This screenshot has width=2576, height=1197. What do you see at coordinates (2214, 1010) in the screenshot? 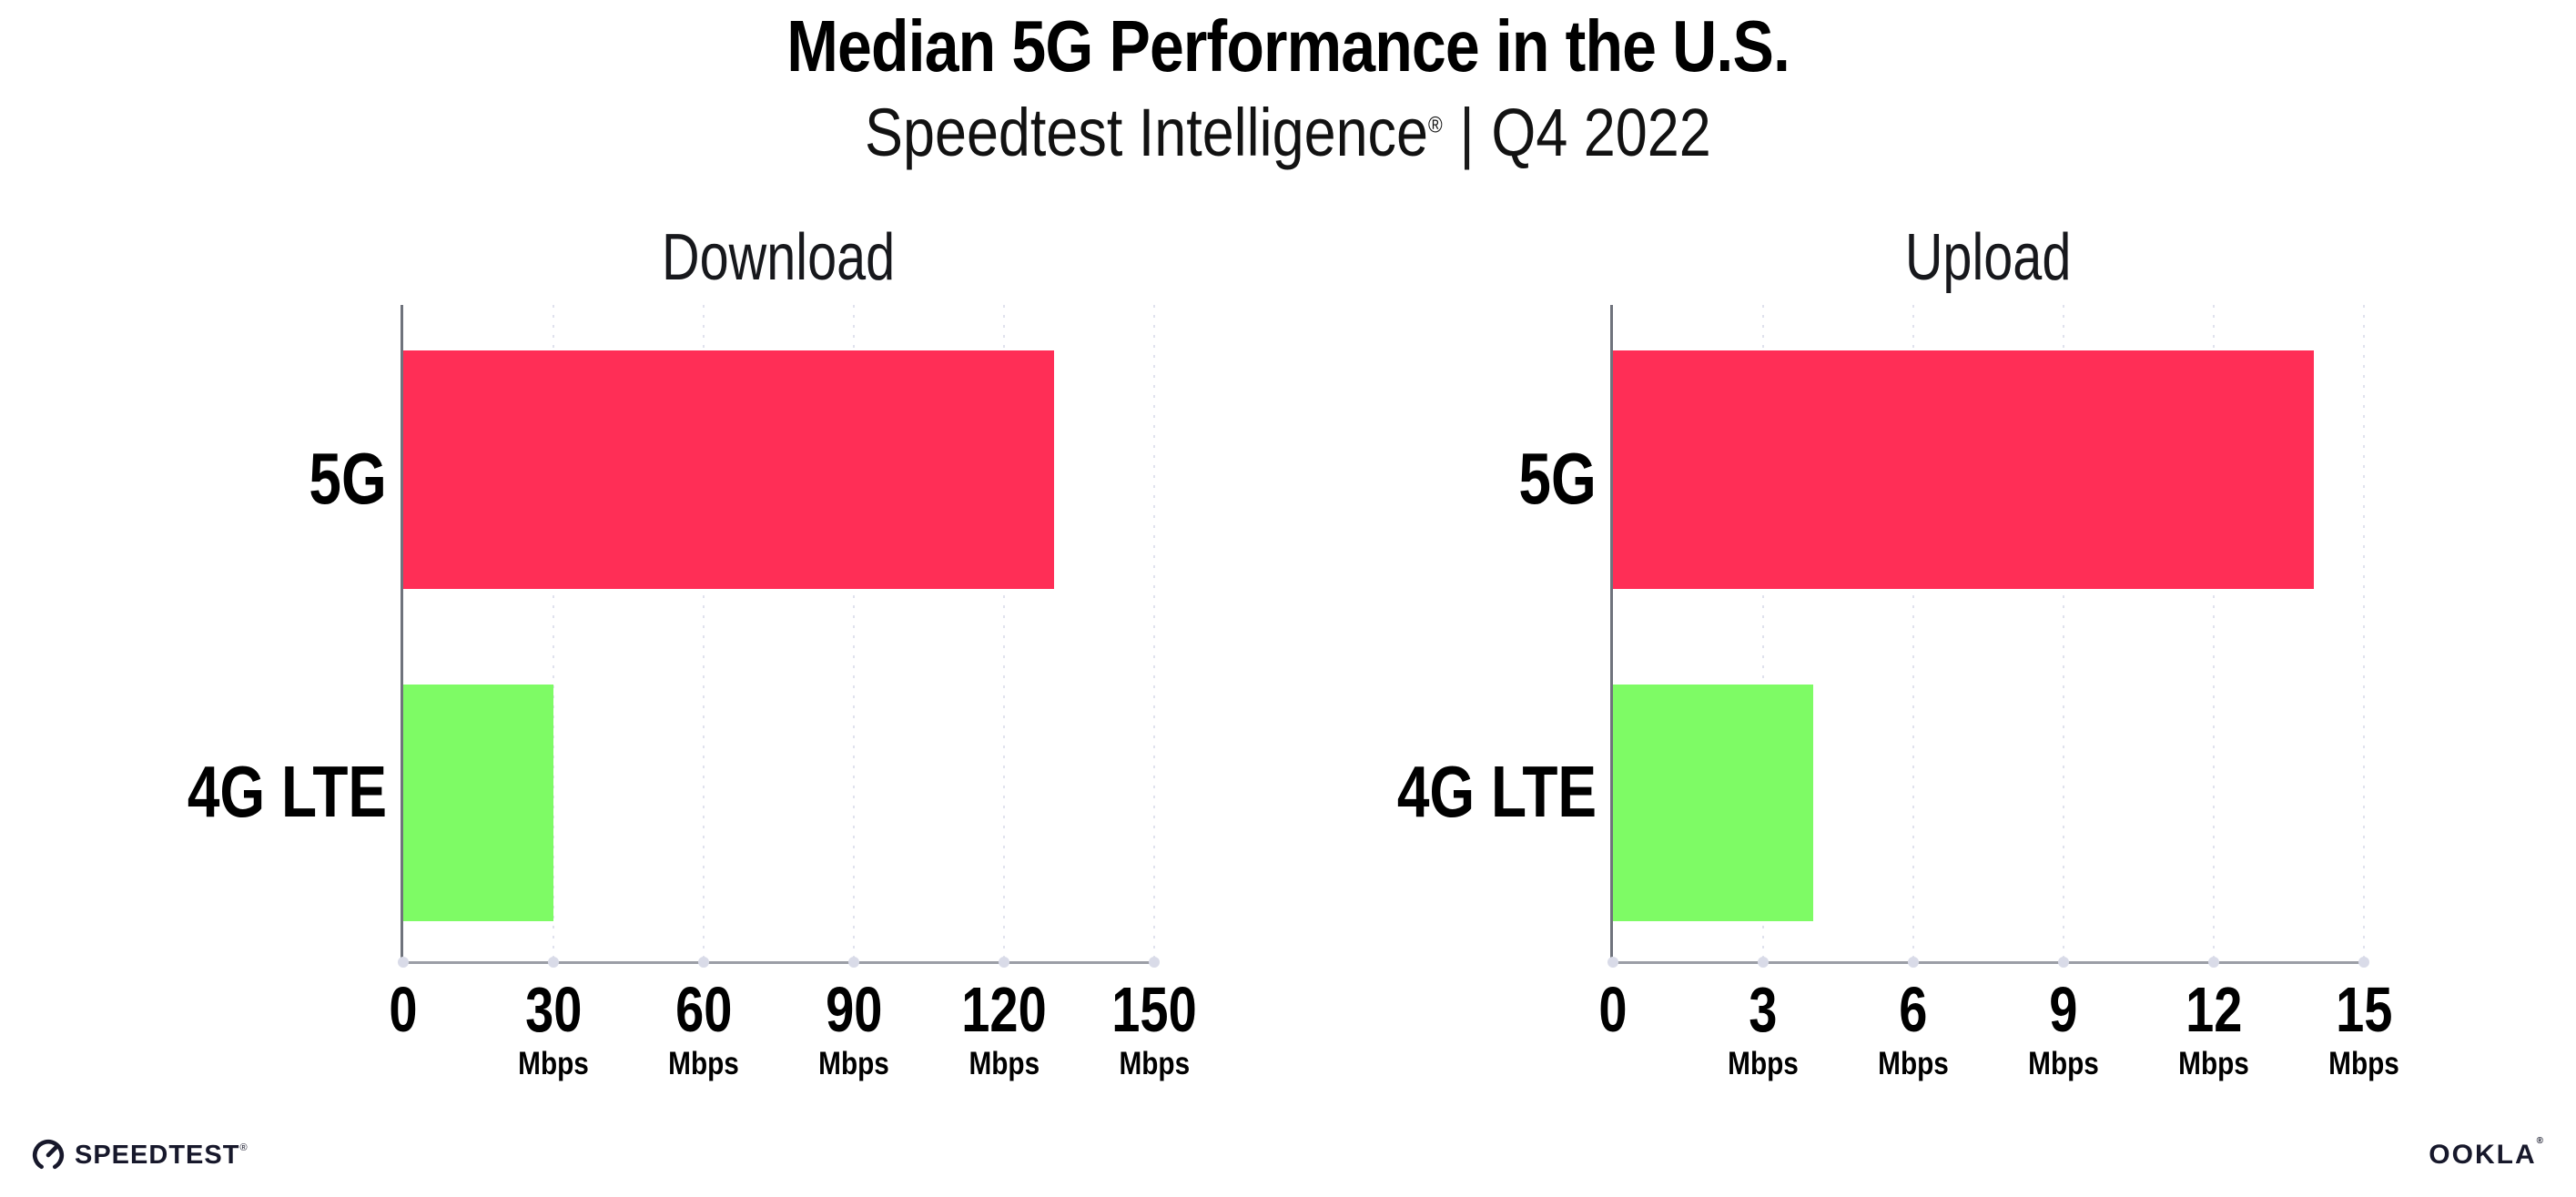
I see `tick-value: 12` at bounding box center [2214, 1010].